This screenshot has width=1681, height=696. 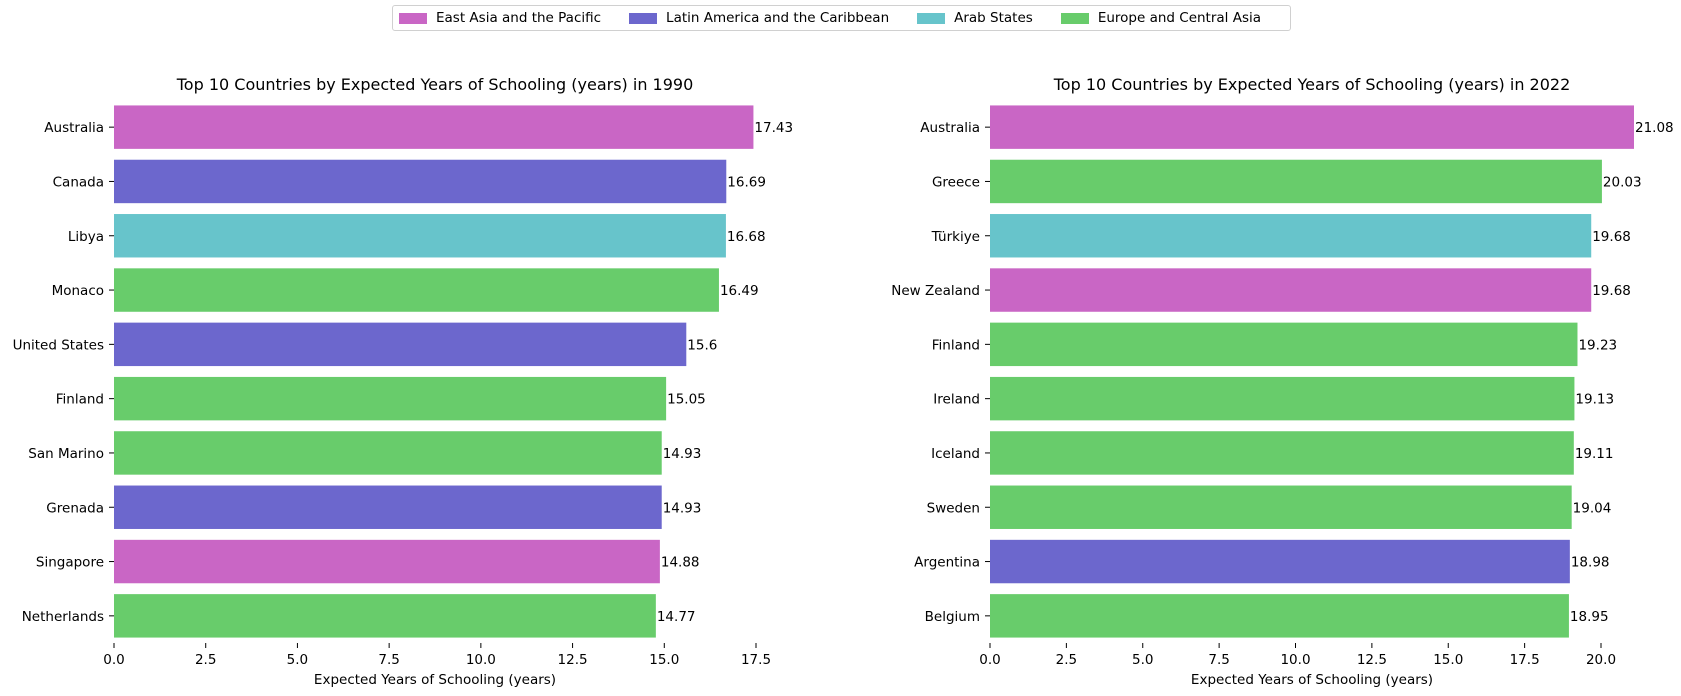 I want to click on category-label: Ireland, so click(x=956, y=400).